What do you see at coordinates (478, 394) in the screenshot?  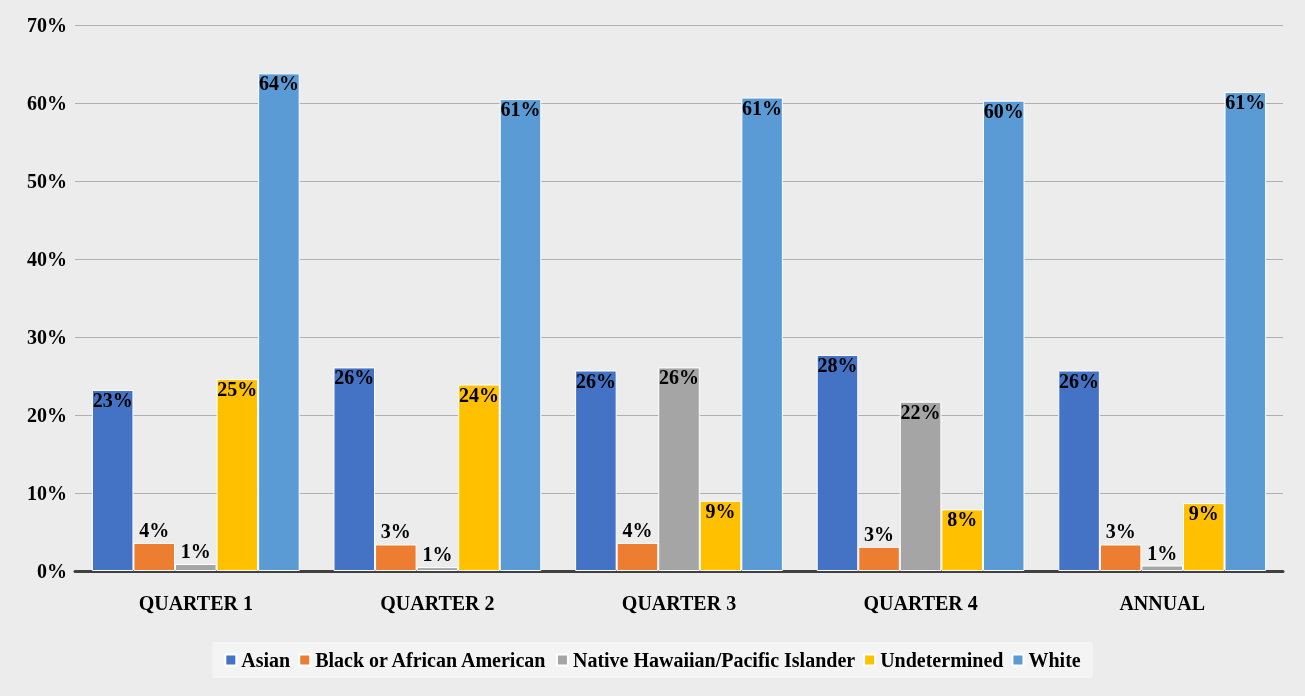 I see `data-label: 24%` at bounding box center [478, 394].